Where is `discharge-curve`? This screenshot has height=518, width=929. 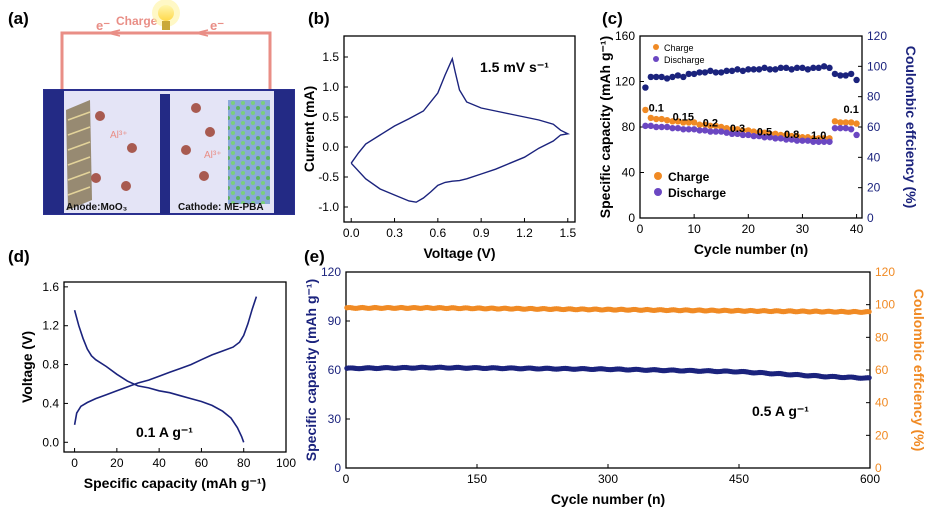
discharge-curve is located at coordinates (159, 376).